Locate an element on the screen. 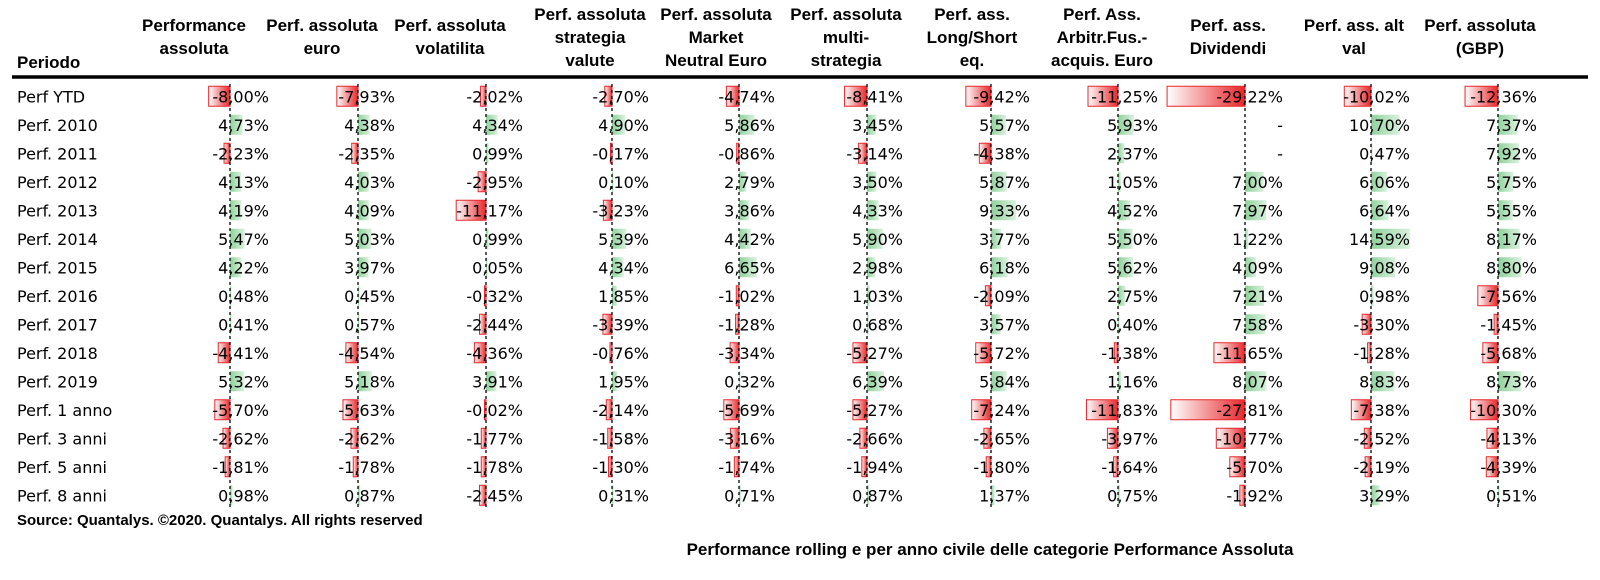  cell-value: -11,65% is located at coordinates (1249, 353).